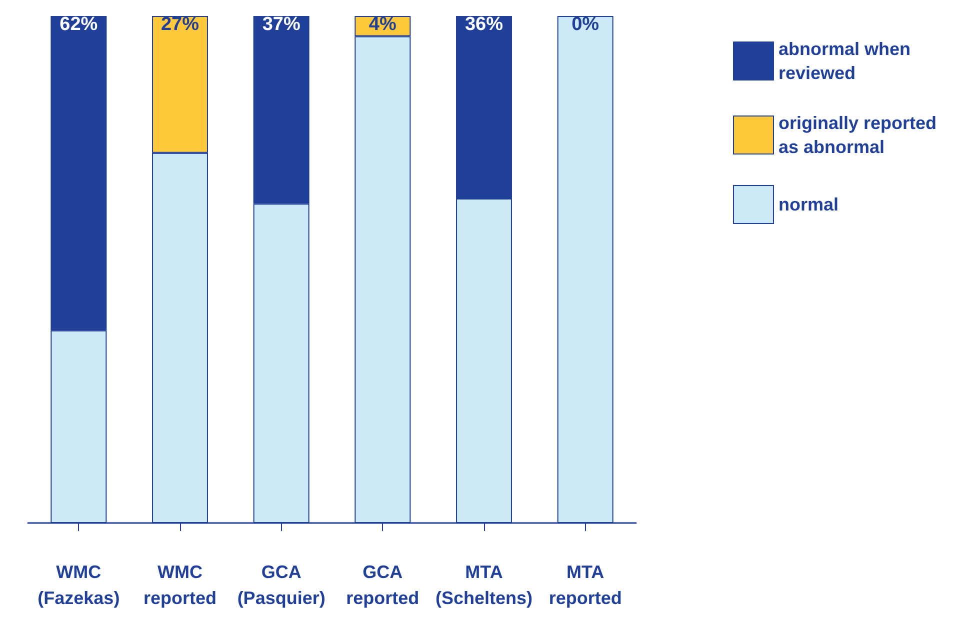  I want to click on x-tick-label: GCA (Pasquier), so click(281, 585).